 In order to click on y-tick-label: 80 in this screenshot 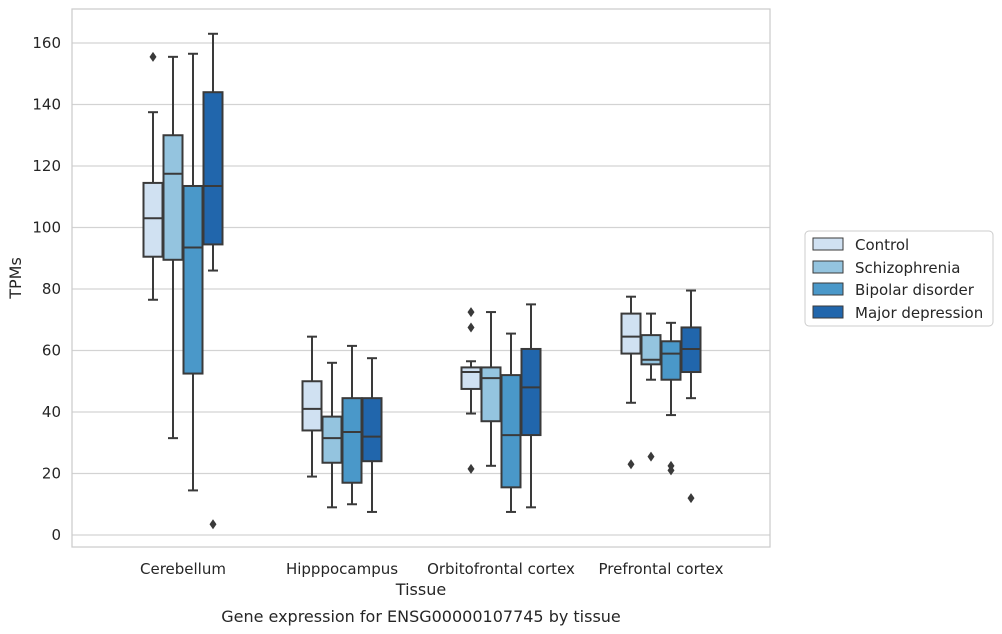, I will do `click(51, 289)`.